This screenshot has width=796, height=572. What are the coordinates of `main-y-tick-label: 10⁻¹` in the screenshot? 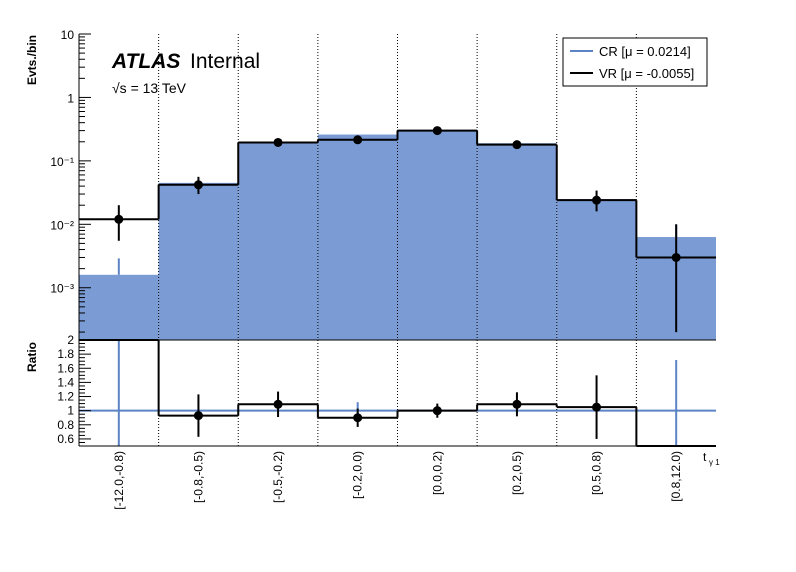 It's located at (62, 162).